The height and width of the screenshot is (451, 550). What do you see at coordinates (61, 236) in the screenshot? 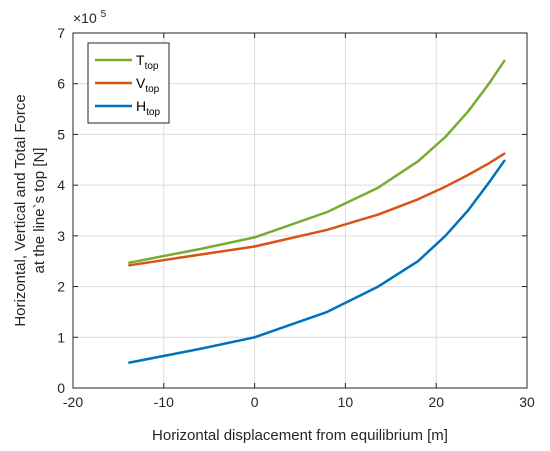
I see `y-tick-label: 3` at bounding box center [61, 236].